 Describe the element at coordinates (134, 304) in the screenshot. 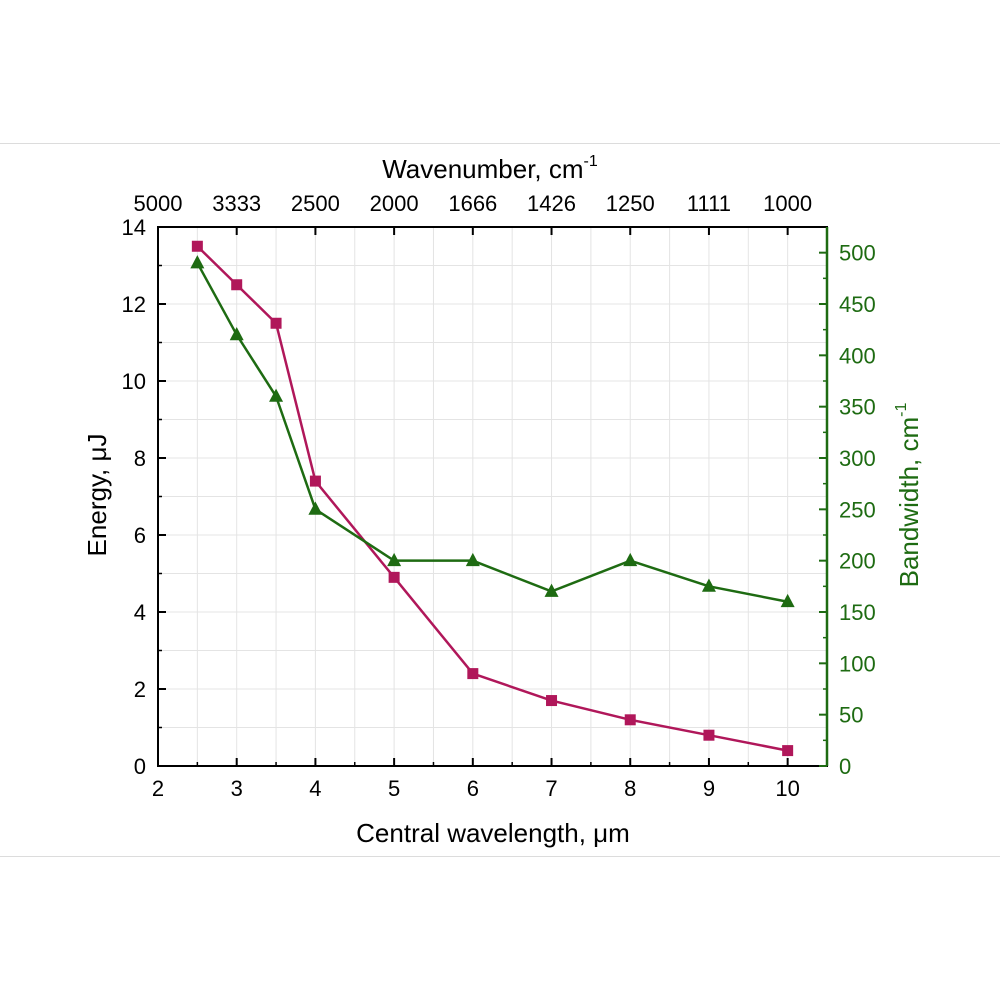

I see `y-tick-label: 12` at that location.